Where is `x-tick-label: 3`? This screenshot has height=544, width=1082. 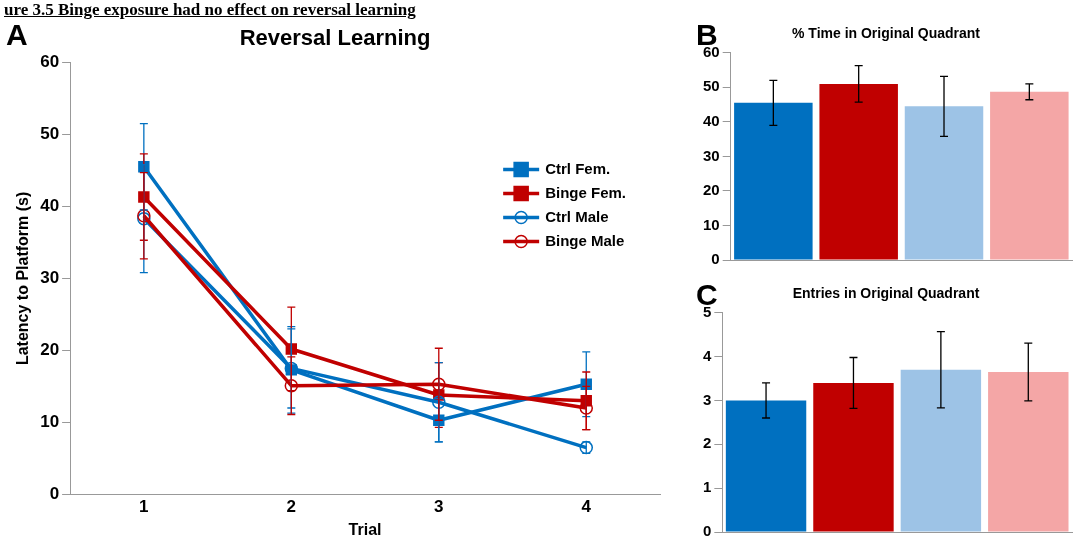
x-tick-label: 3 is located at coordinates (439, 507).